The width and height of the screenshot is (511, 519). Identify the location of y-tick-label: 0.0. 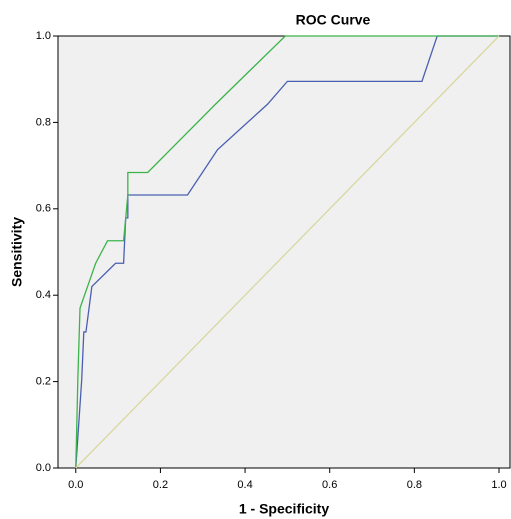
(43, 468).